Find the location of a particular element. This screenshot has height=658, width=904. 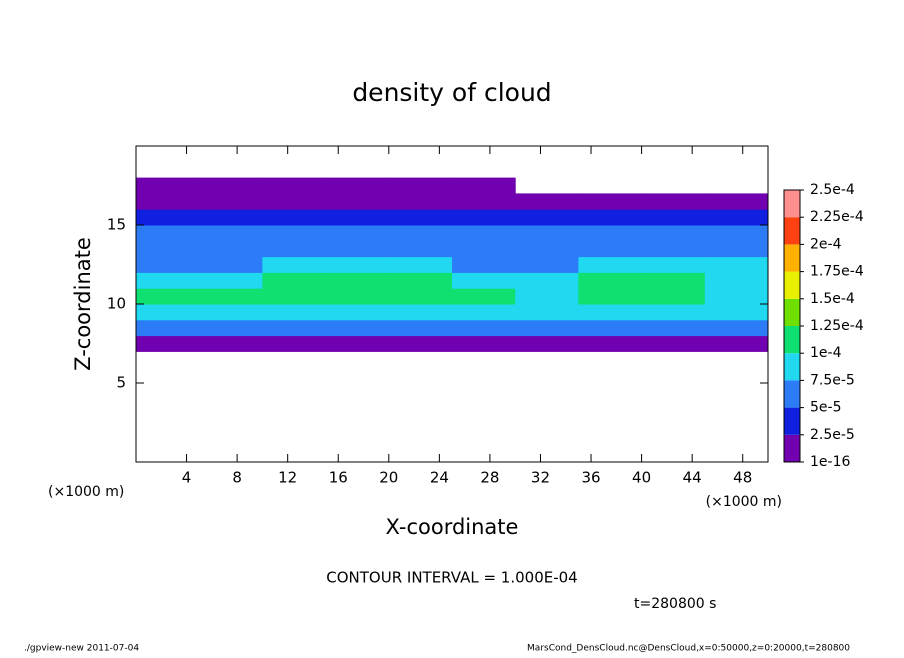

x-unit: (×1000 m) is located at coordinates (744, 502).